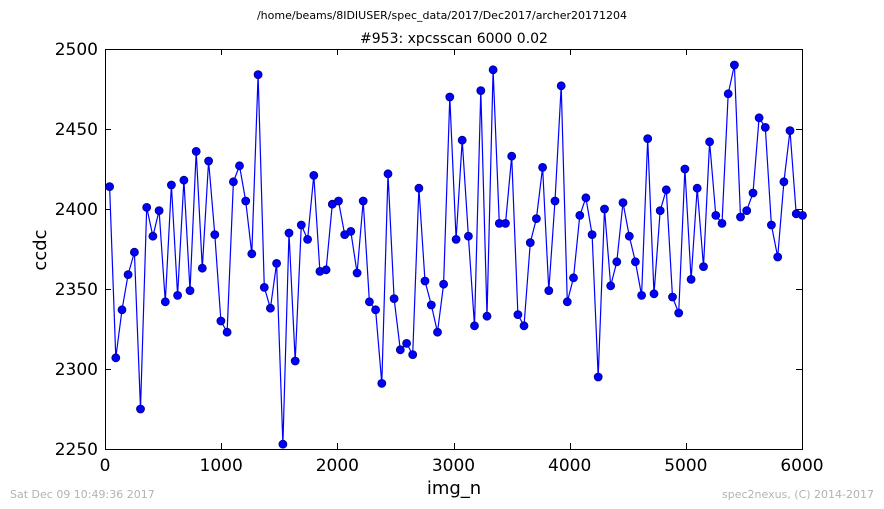  I want to click on y-tick-label: 2300, so click(76, 370).